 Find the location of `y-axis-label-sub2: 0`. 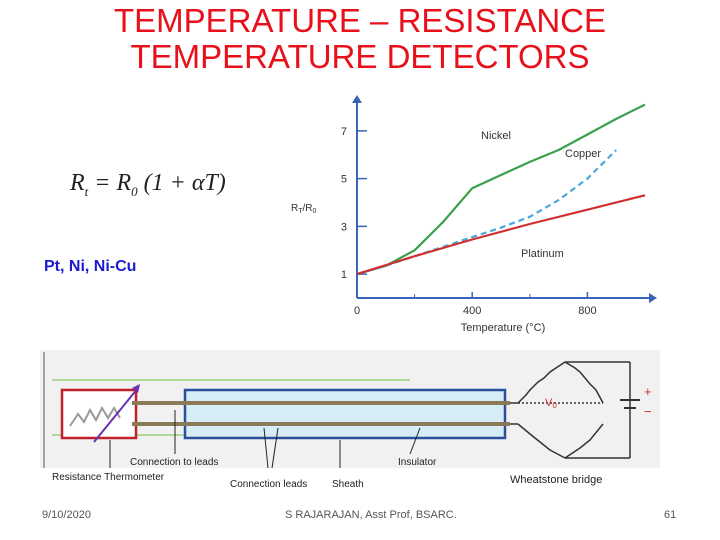

y-axis-label-sub2: 0 is located at coordinates (315, 211).